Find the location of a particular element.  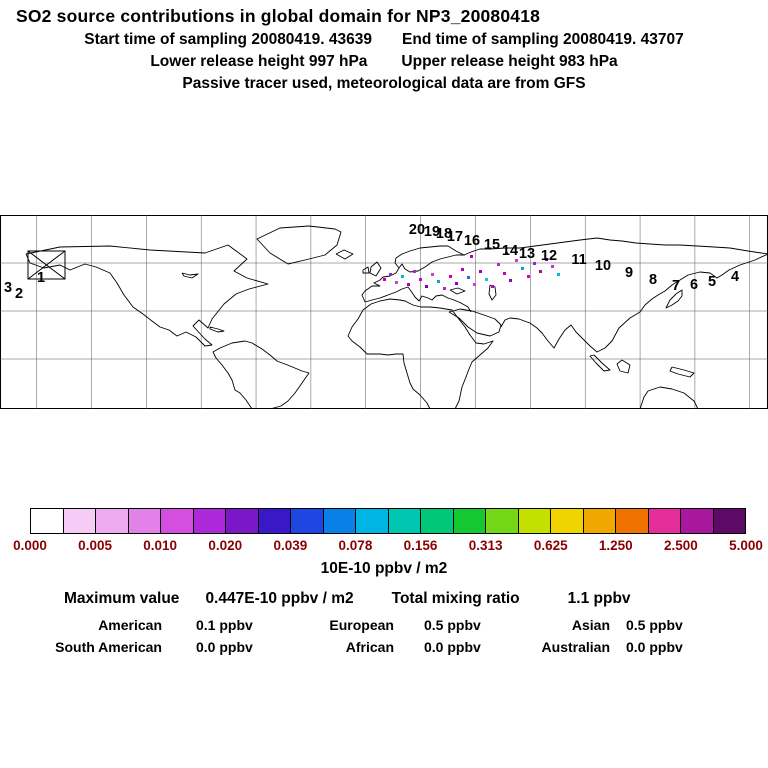

total-mixing-label: Total mixing ratio is located at coordinates (455, 598).